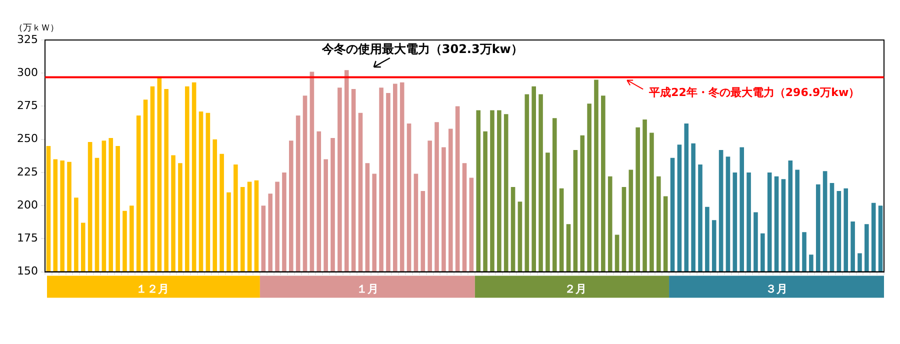  What do you see at coordinates (367, 289) in the screenshot?
I see `x-tick-label: １月` at bounding box center [367, 289].